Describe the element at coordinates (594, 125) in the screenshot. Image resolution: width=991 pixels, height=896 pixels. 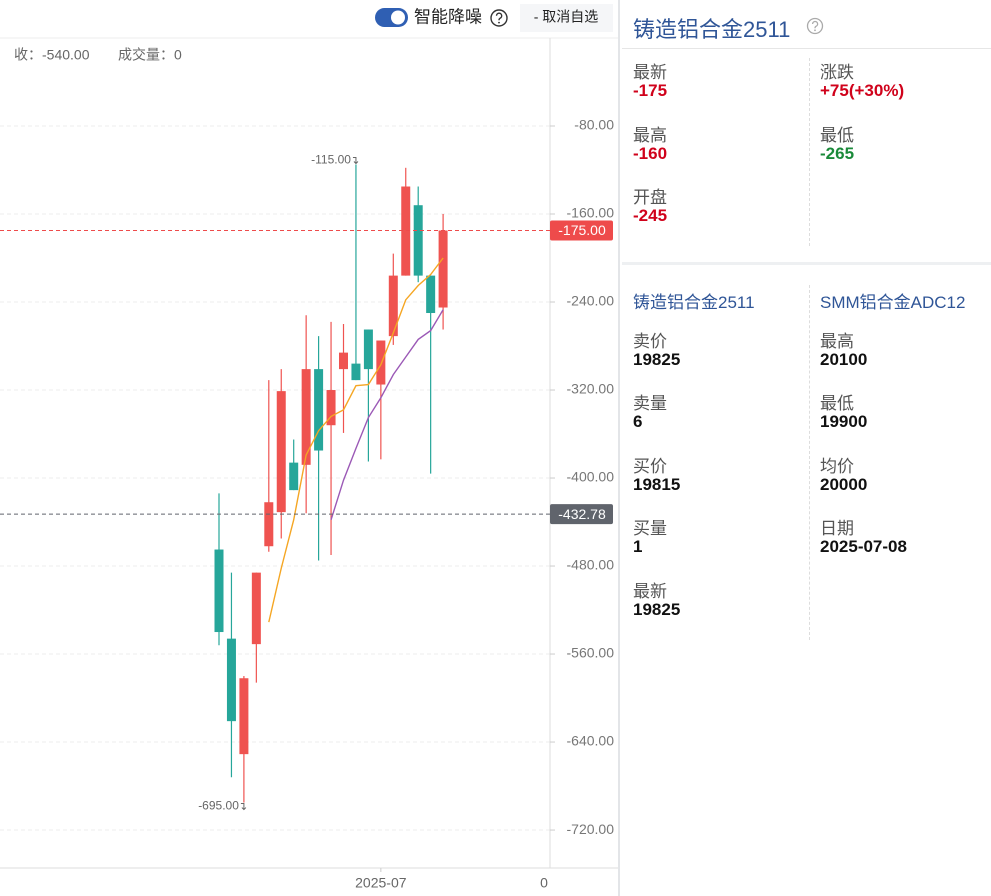
I see `y-tick-label: -80.00` at that location.